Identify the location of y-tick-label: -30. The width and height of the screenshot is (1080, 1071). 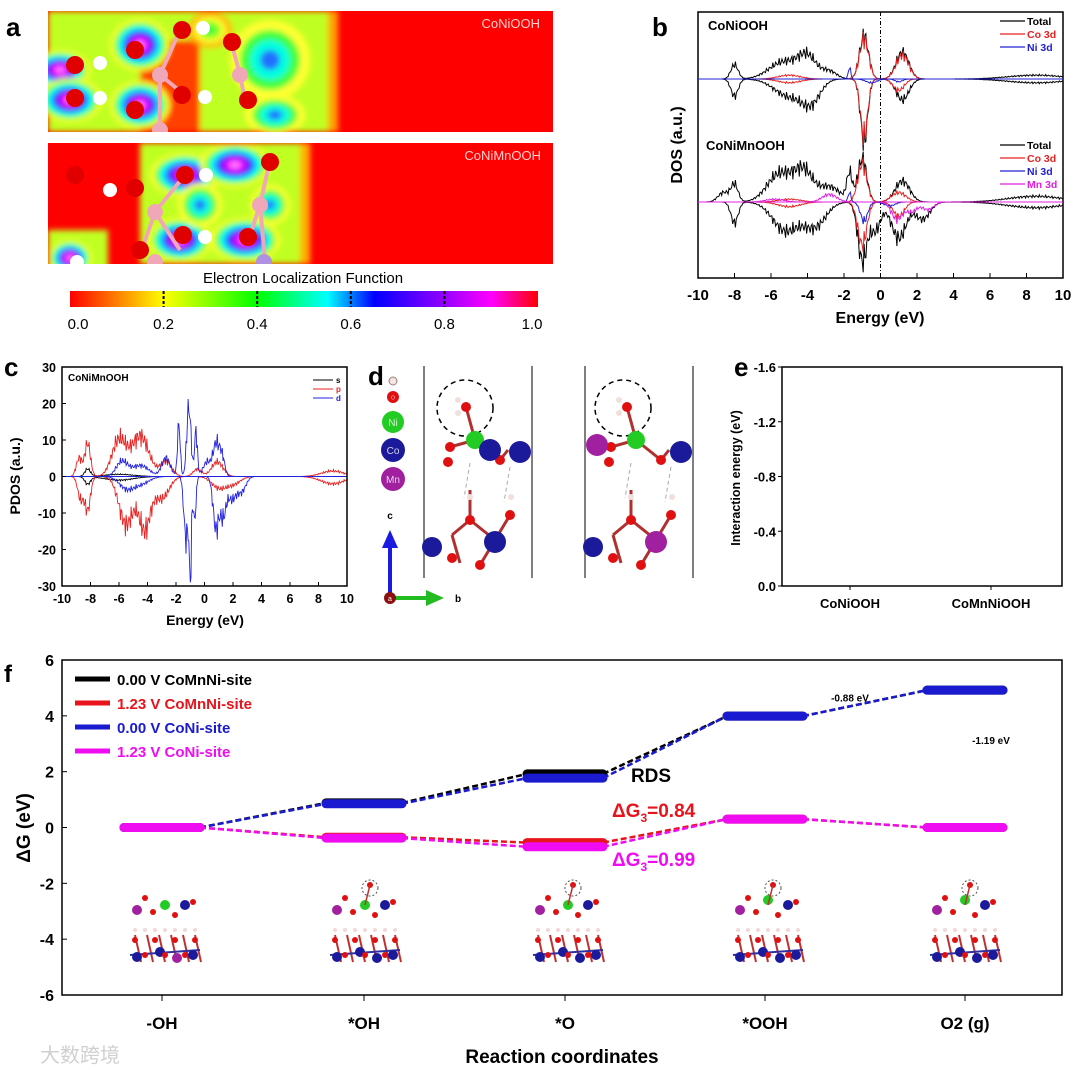
(47, 587).